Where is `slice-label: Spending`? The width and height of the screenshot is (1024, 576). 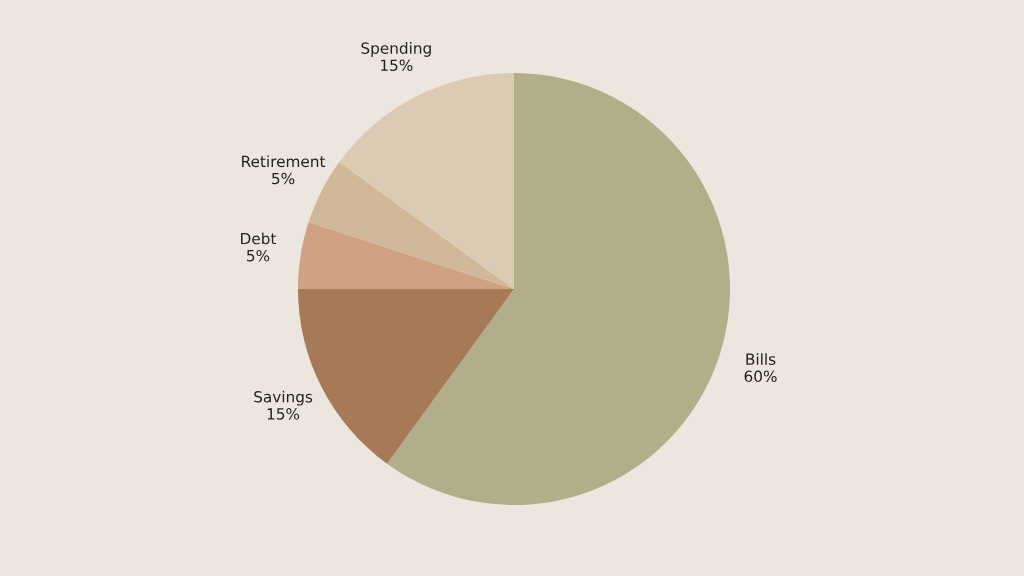 slice-label: Spending is located at coordinates (396, 49).